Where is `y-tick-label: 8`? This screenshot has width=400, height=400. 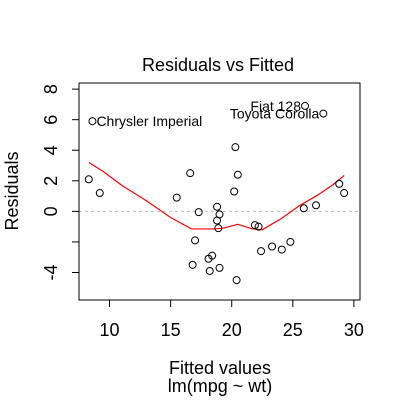 y-tick-label: 8 is located at coordinates (51, 89).